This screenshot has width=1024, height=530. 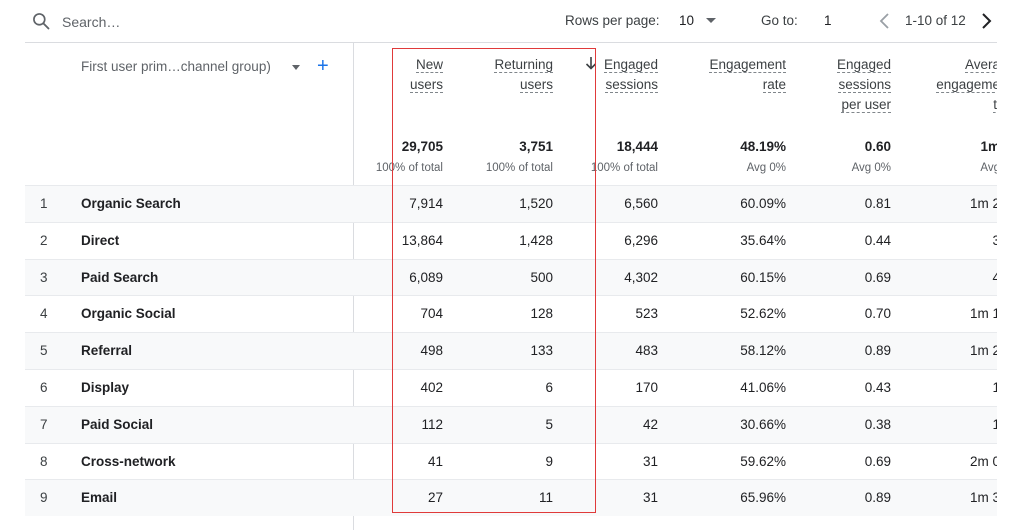 I want to click on rows-per-page-label: Rows per page:, so click(x=612, y=20).